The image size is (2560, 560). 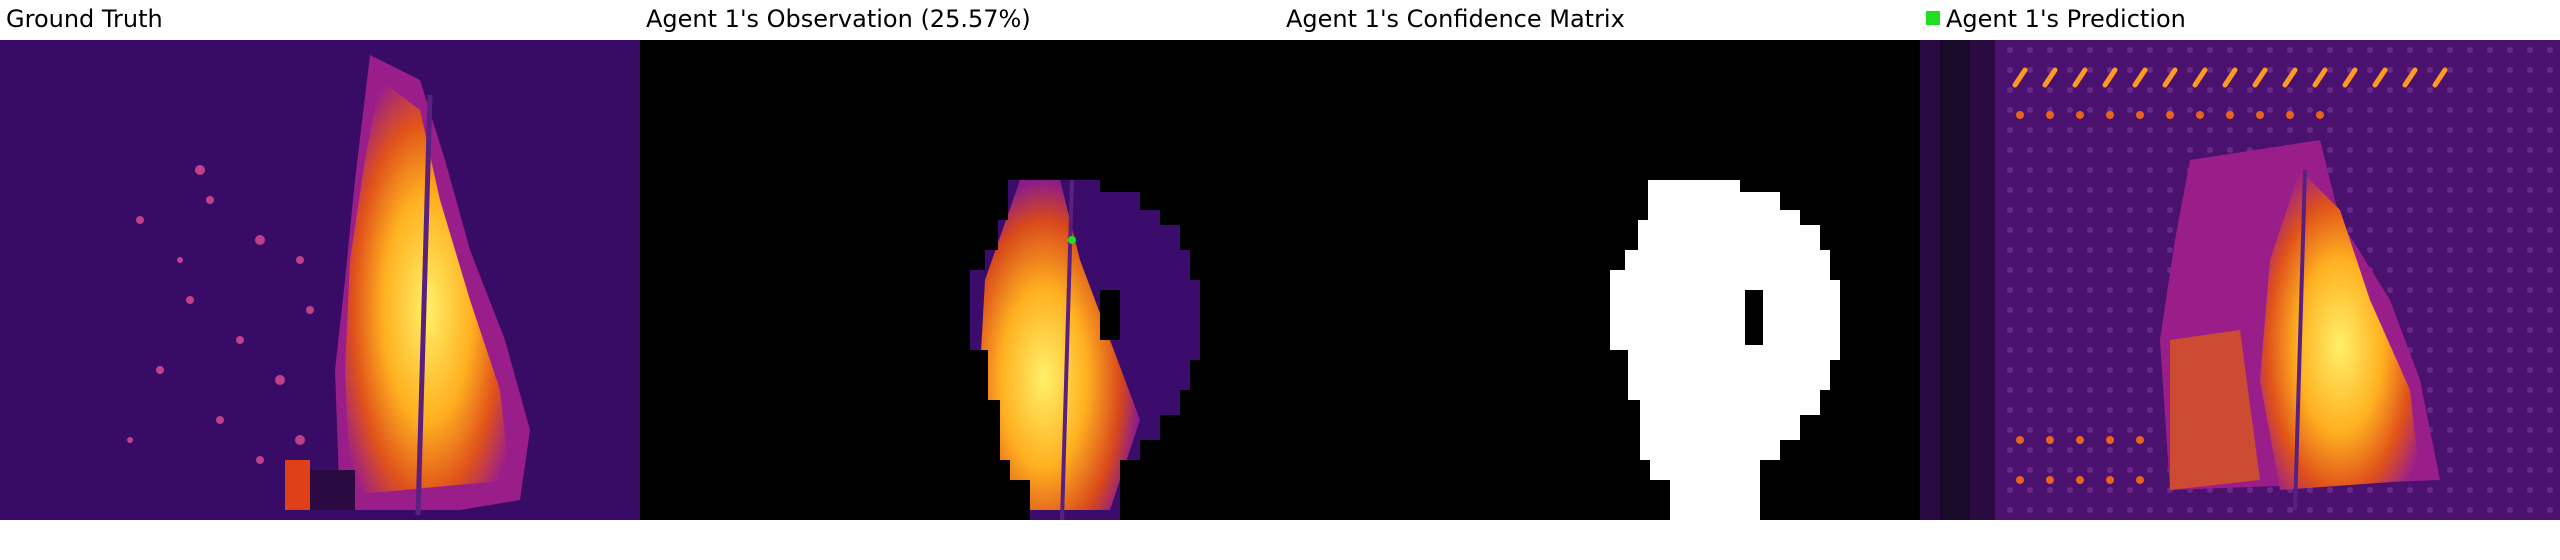 What do you see at coordinates (1072, 240) in the screenshot?
I see `agent-marker` at bounding box center [1072, 240].